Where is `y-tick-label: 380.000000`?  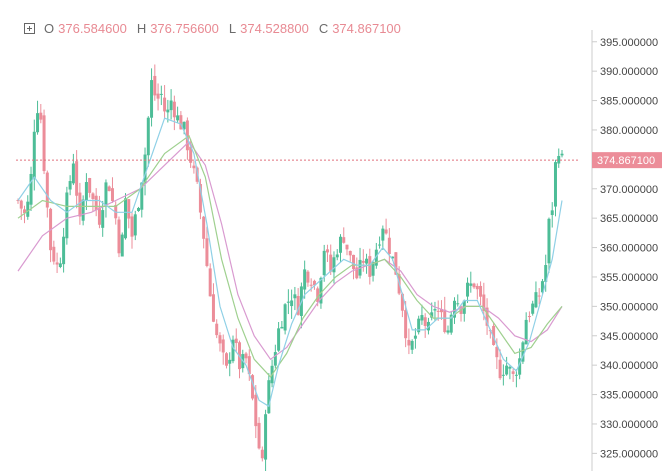 y-tick-label: 380.000000 is located at coordinates (629, 131).